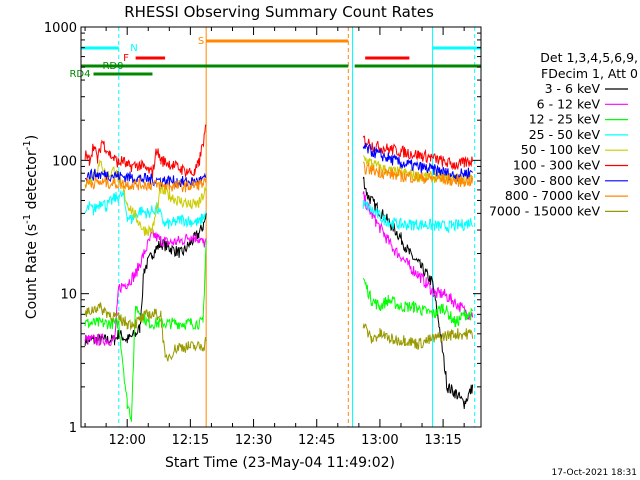 The height and width of the screenshot is (480, 640). Describe the element at coordinates (79, 74) in the screenshot. I see `flag-label-4: RD4` at that location.